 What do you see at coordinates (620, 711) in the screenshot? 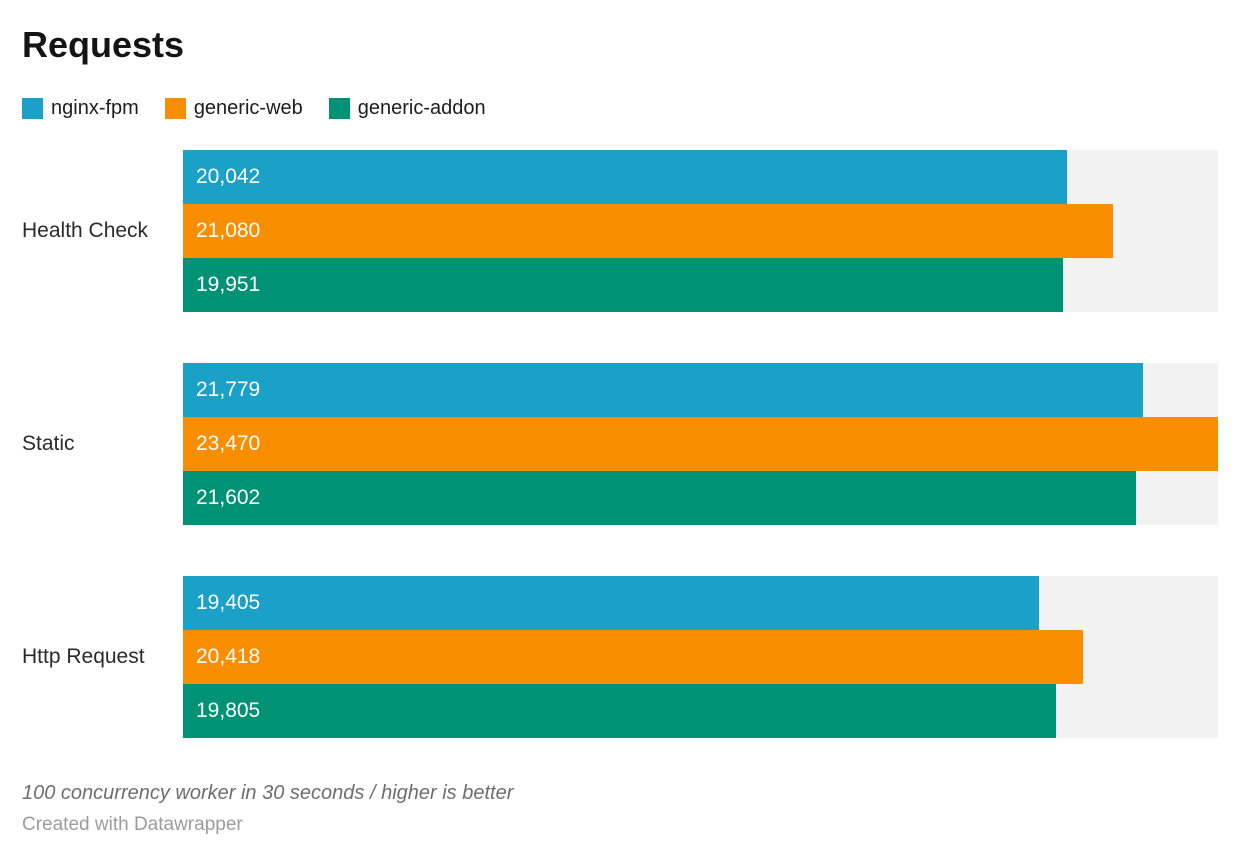
I see `bar-generic-addon: 19,805` at bounding box center [620, 711].